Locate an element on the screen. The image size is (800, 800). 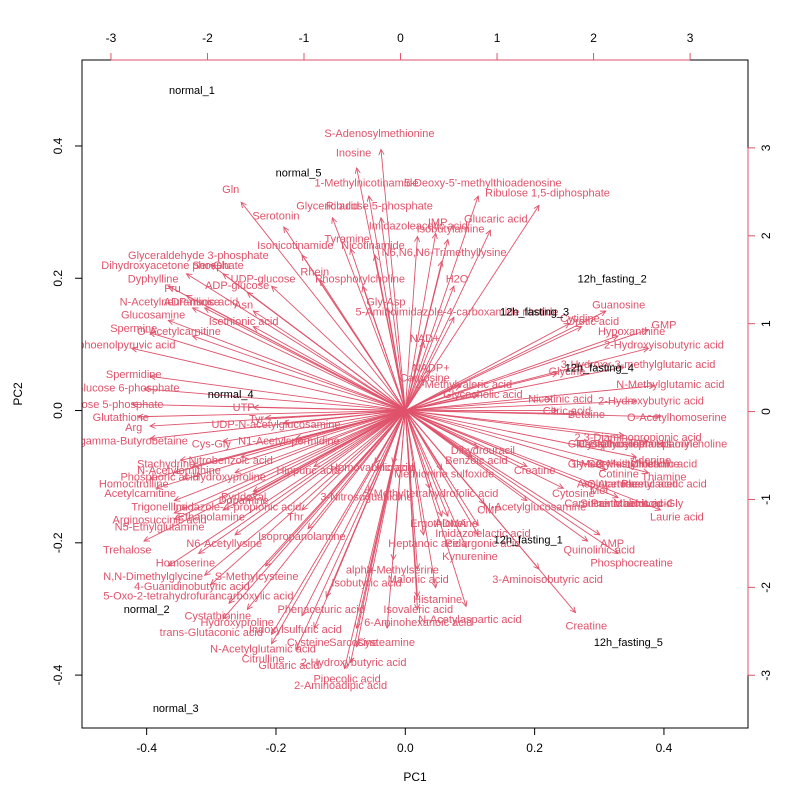
variable-label: 4-Hydroxyproline is located at coordinates (224, 478).